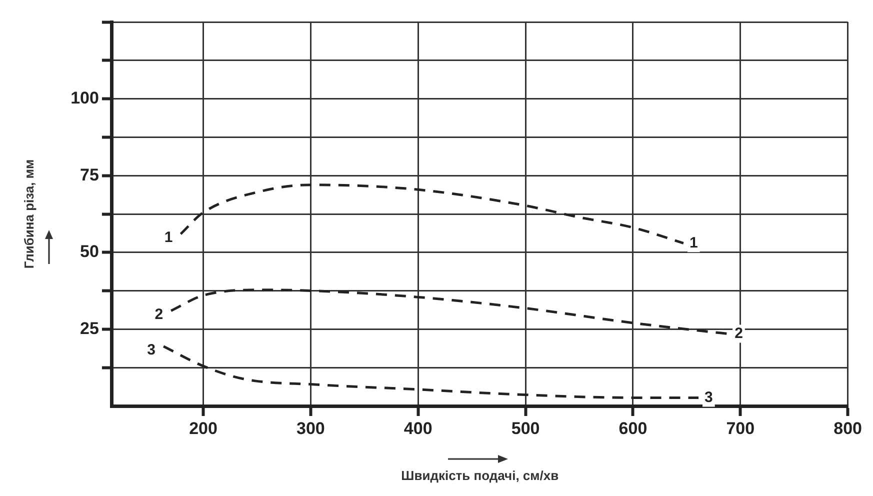 Image resolution: width=873 pixels, height=496 pixels. What do you see at coordinates (203, 428) in the screenshot?
I see `x-tick-label: 200` at bounding box center [203, 428].